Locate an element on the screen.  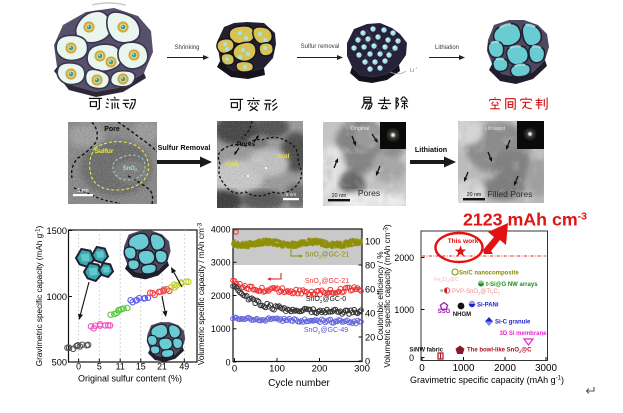
svg-text: Fe3O4@C is located at coordinates (446, 280).